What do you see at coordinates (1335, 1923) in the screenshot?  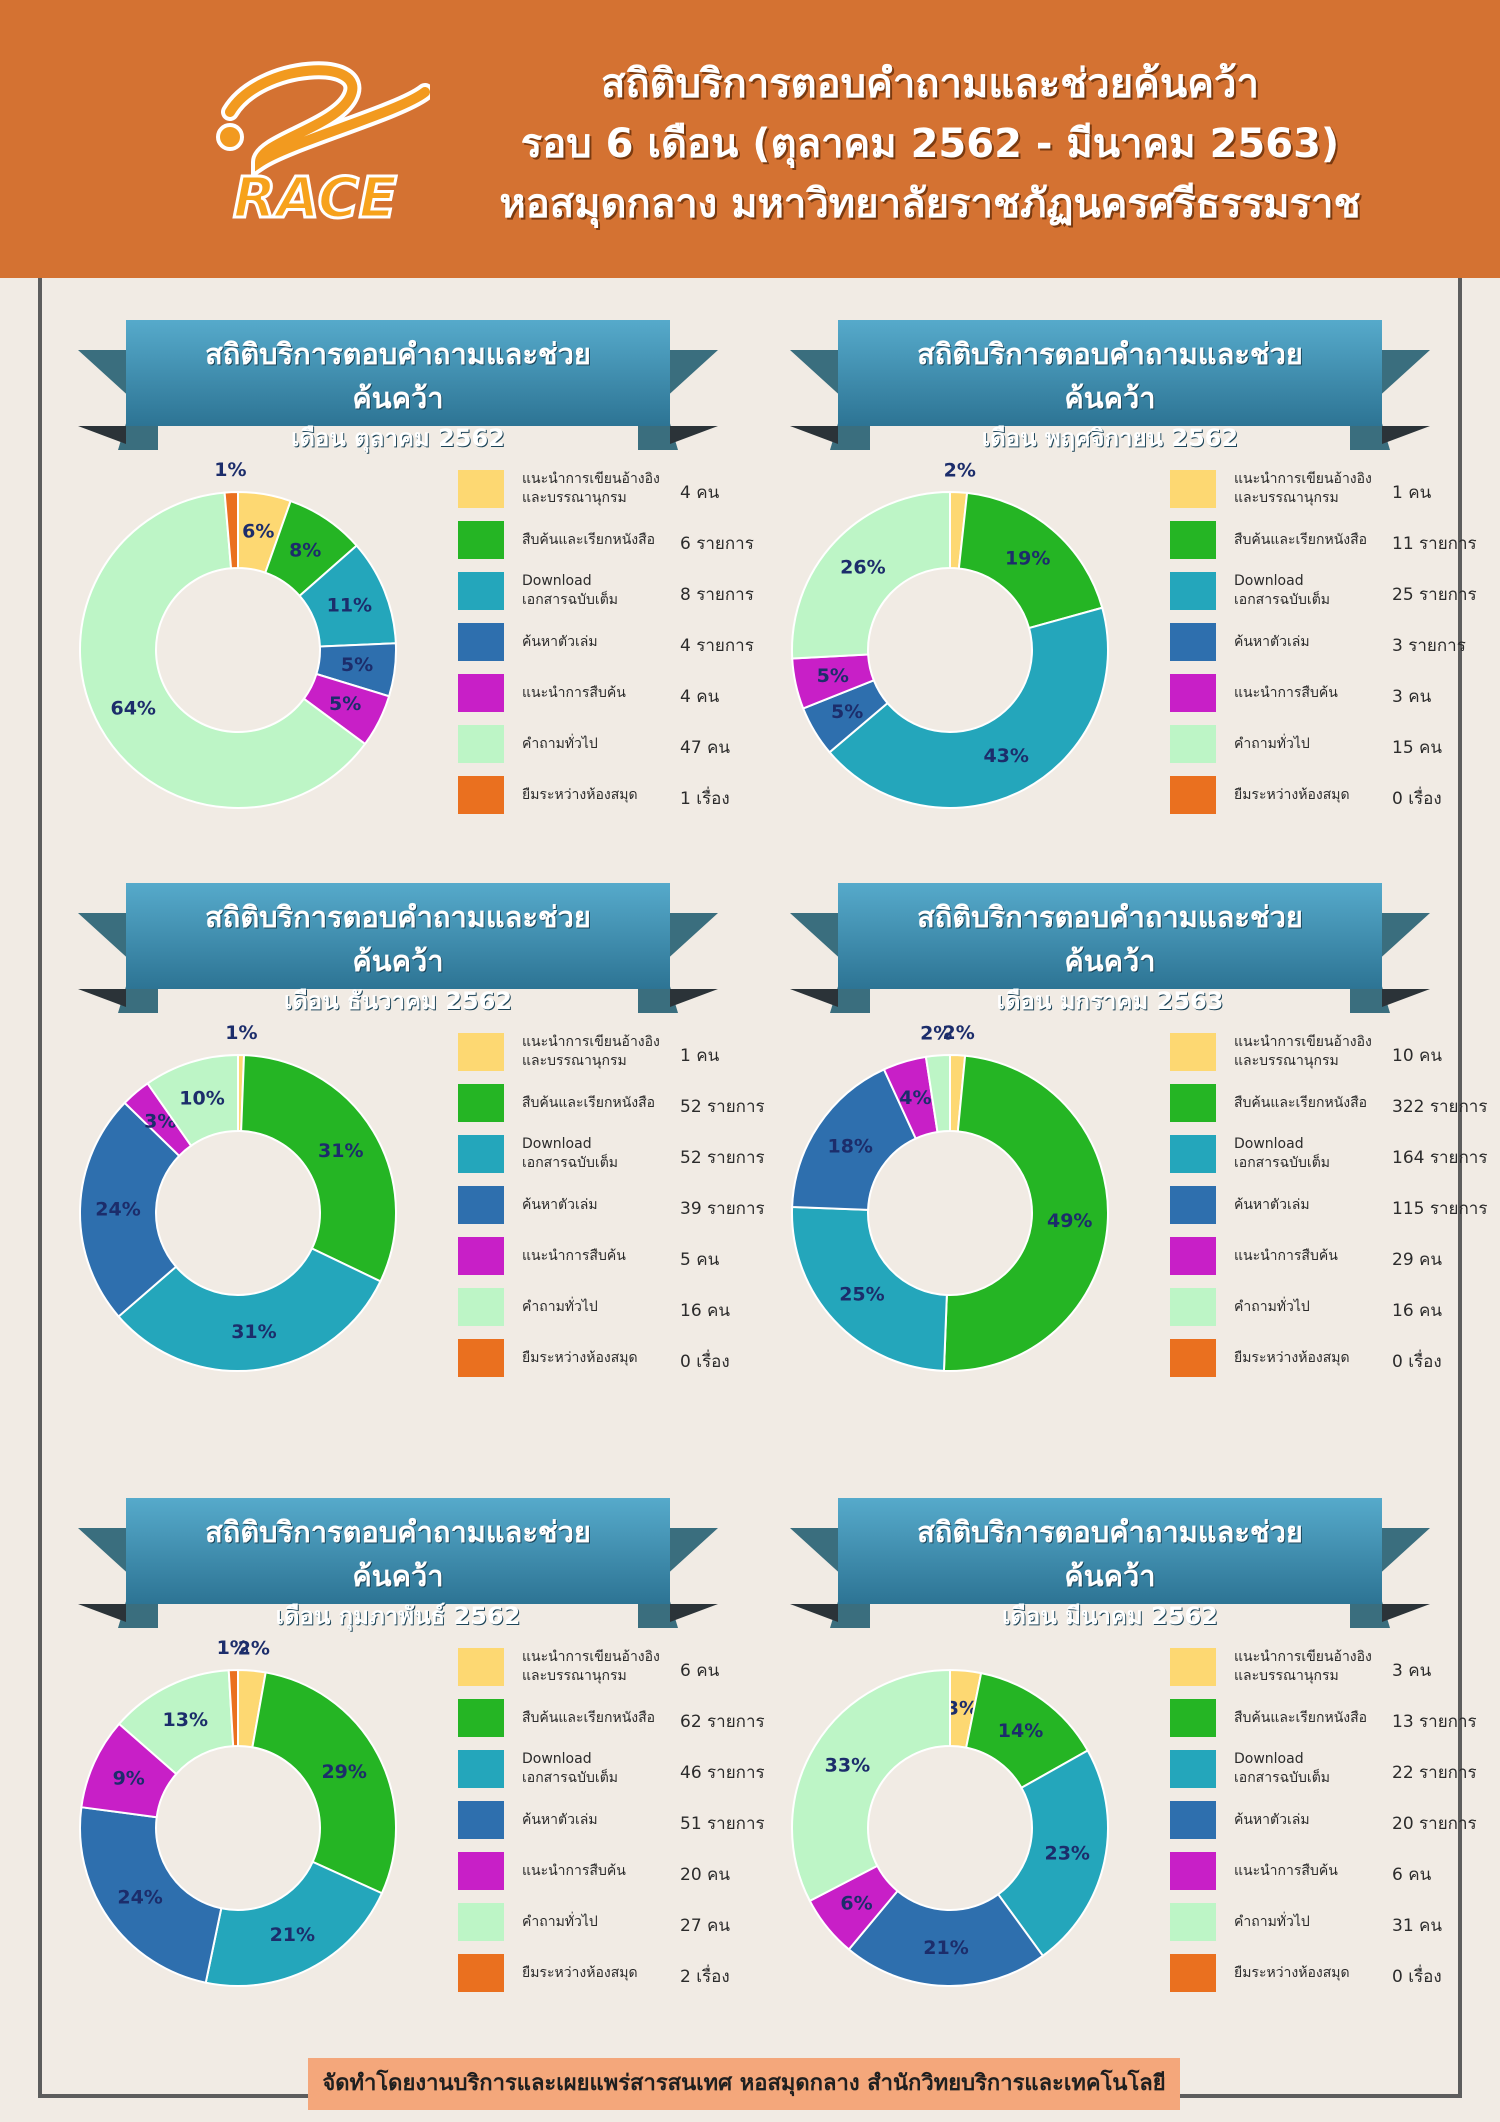 I see `legend-item: คำถามทั่วไป 31 คน` at bounding box center [1335, 1923].